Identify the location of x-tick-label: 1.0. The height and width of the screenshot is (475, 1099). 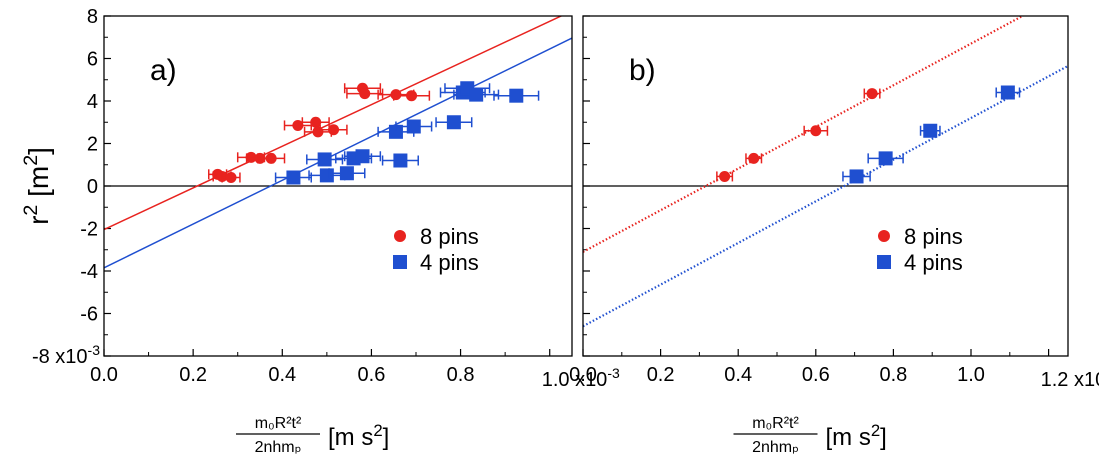
(971, 375).